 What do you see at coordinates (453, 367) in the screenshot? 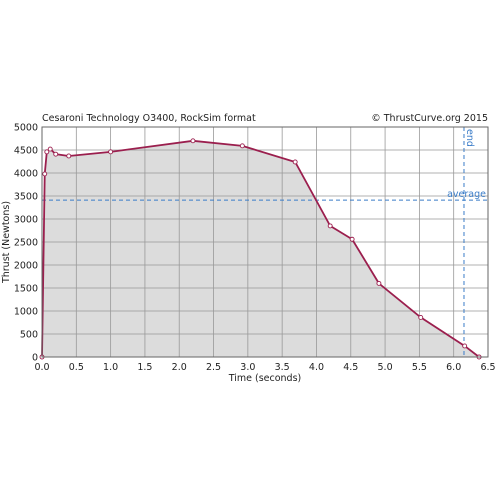
I see `x-tick-label: 6.0` at bounding box center [453, 367].